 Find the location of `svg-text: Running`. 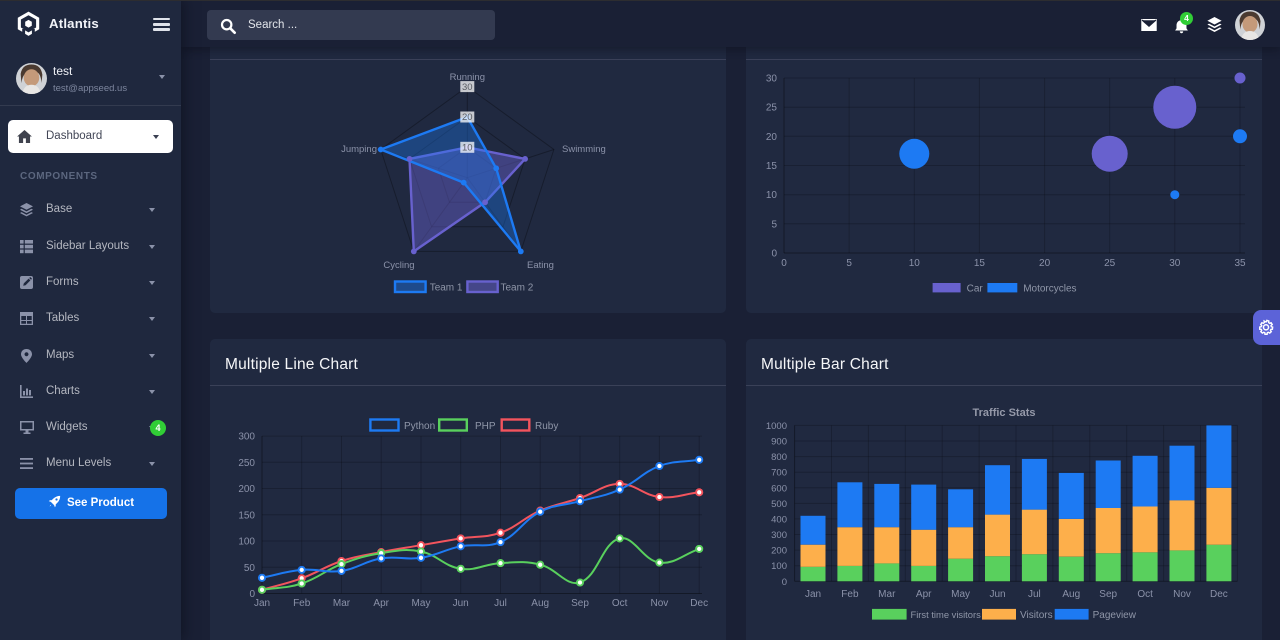

svg-text: Running is located at coordinates (467, 77).